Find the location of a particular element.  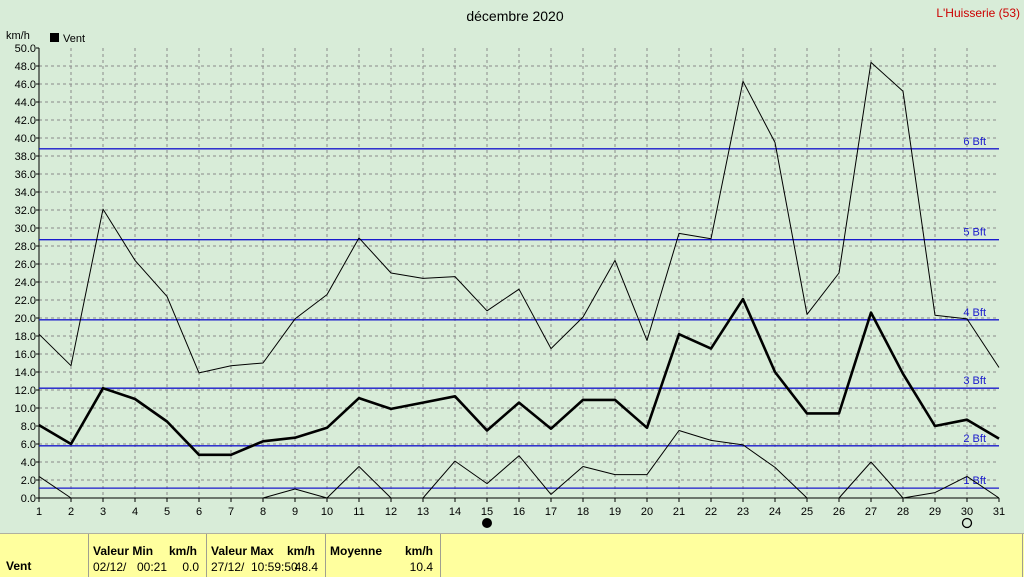

x-tick-label: 1 is located at coordinates (39, 512).